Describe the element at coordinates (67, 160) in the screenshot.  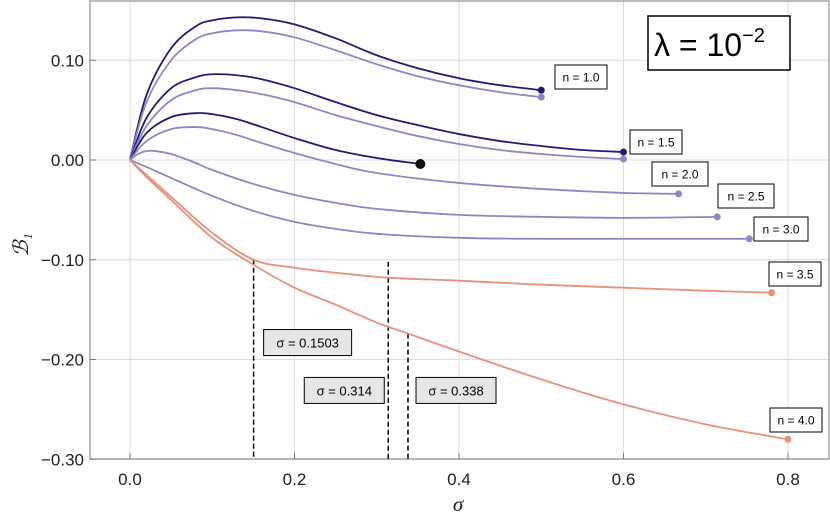
I see `y-tick-label: 0.00` at that location.